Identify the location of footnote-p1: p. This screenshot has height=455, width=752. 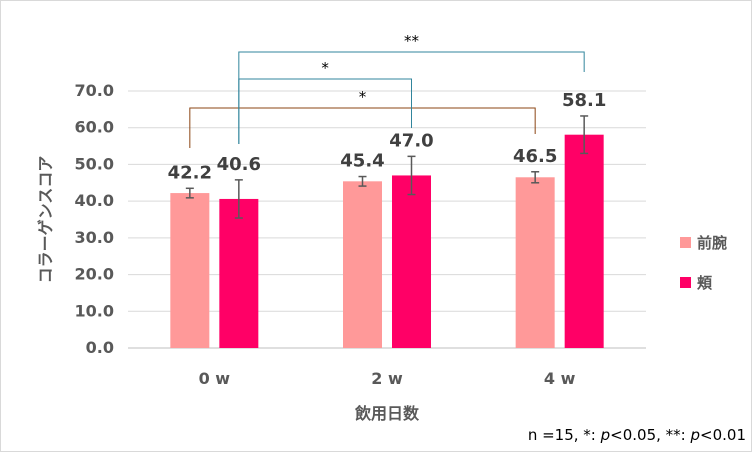
(605, 435).